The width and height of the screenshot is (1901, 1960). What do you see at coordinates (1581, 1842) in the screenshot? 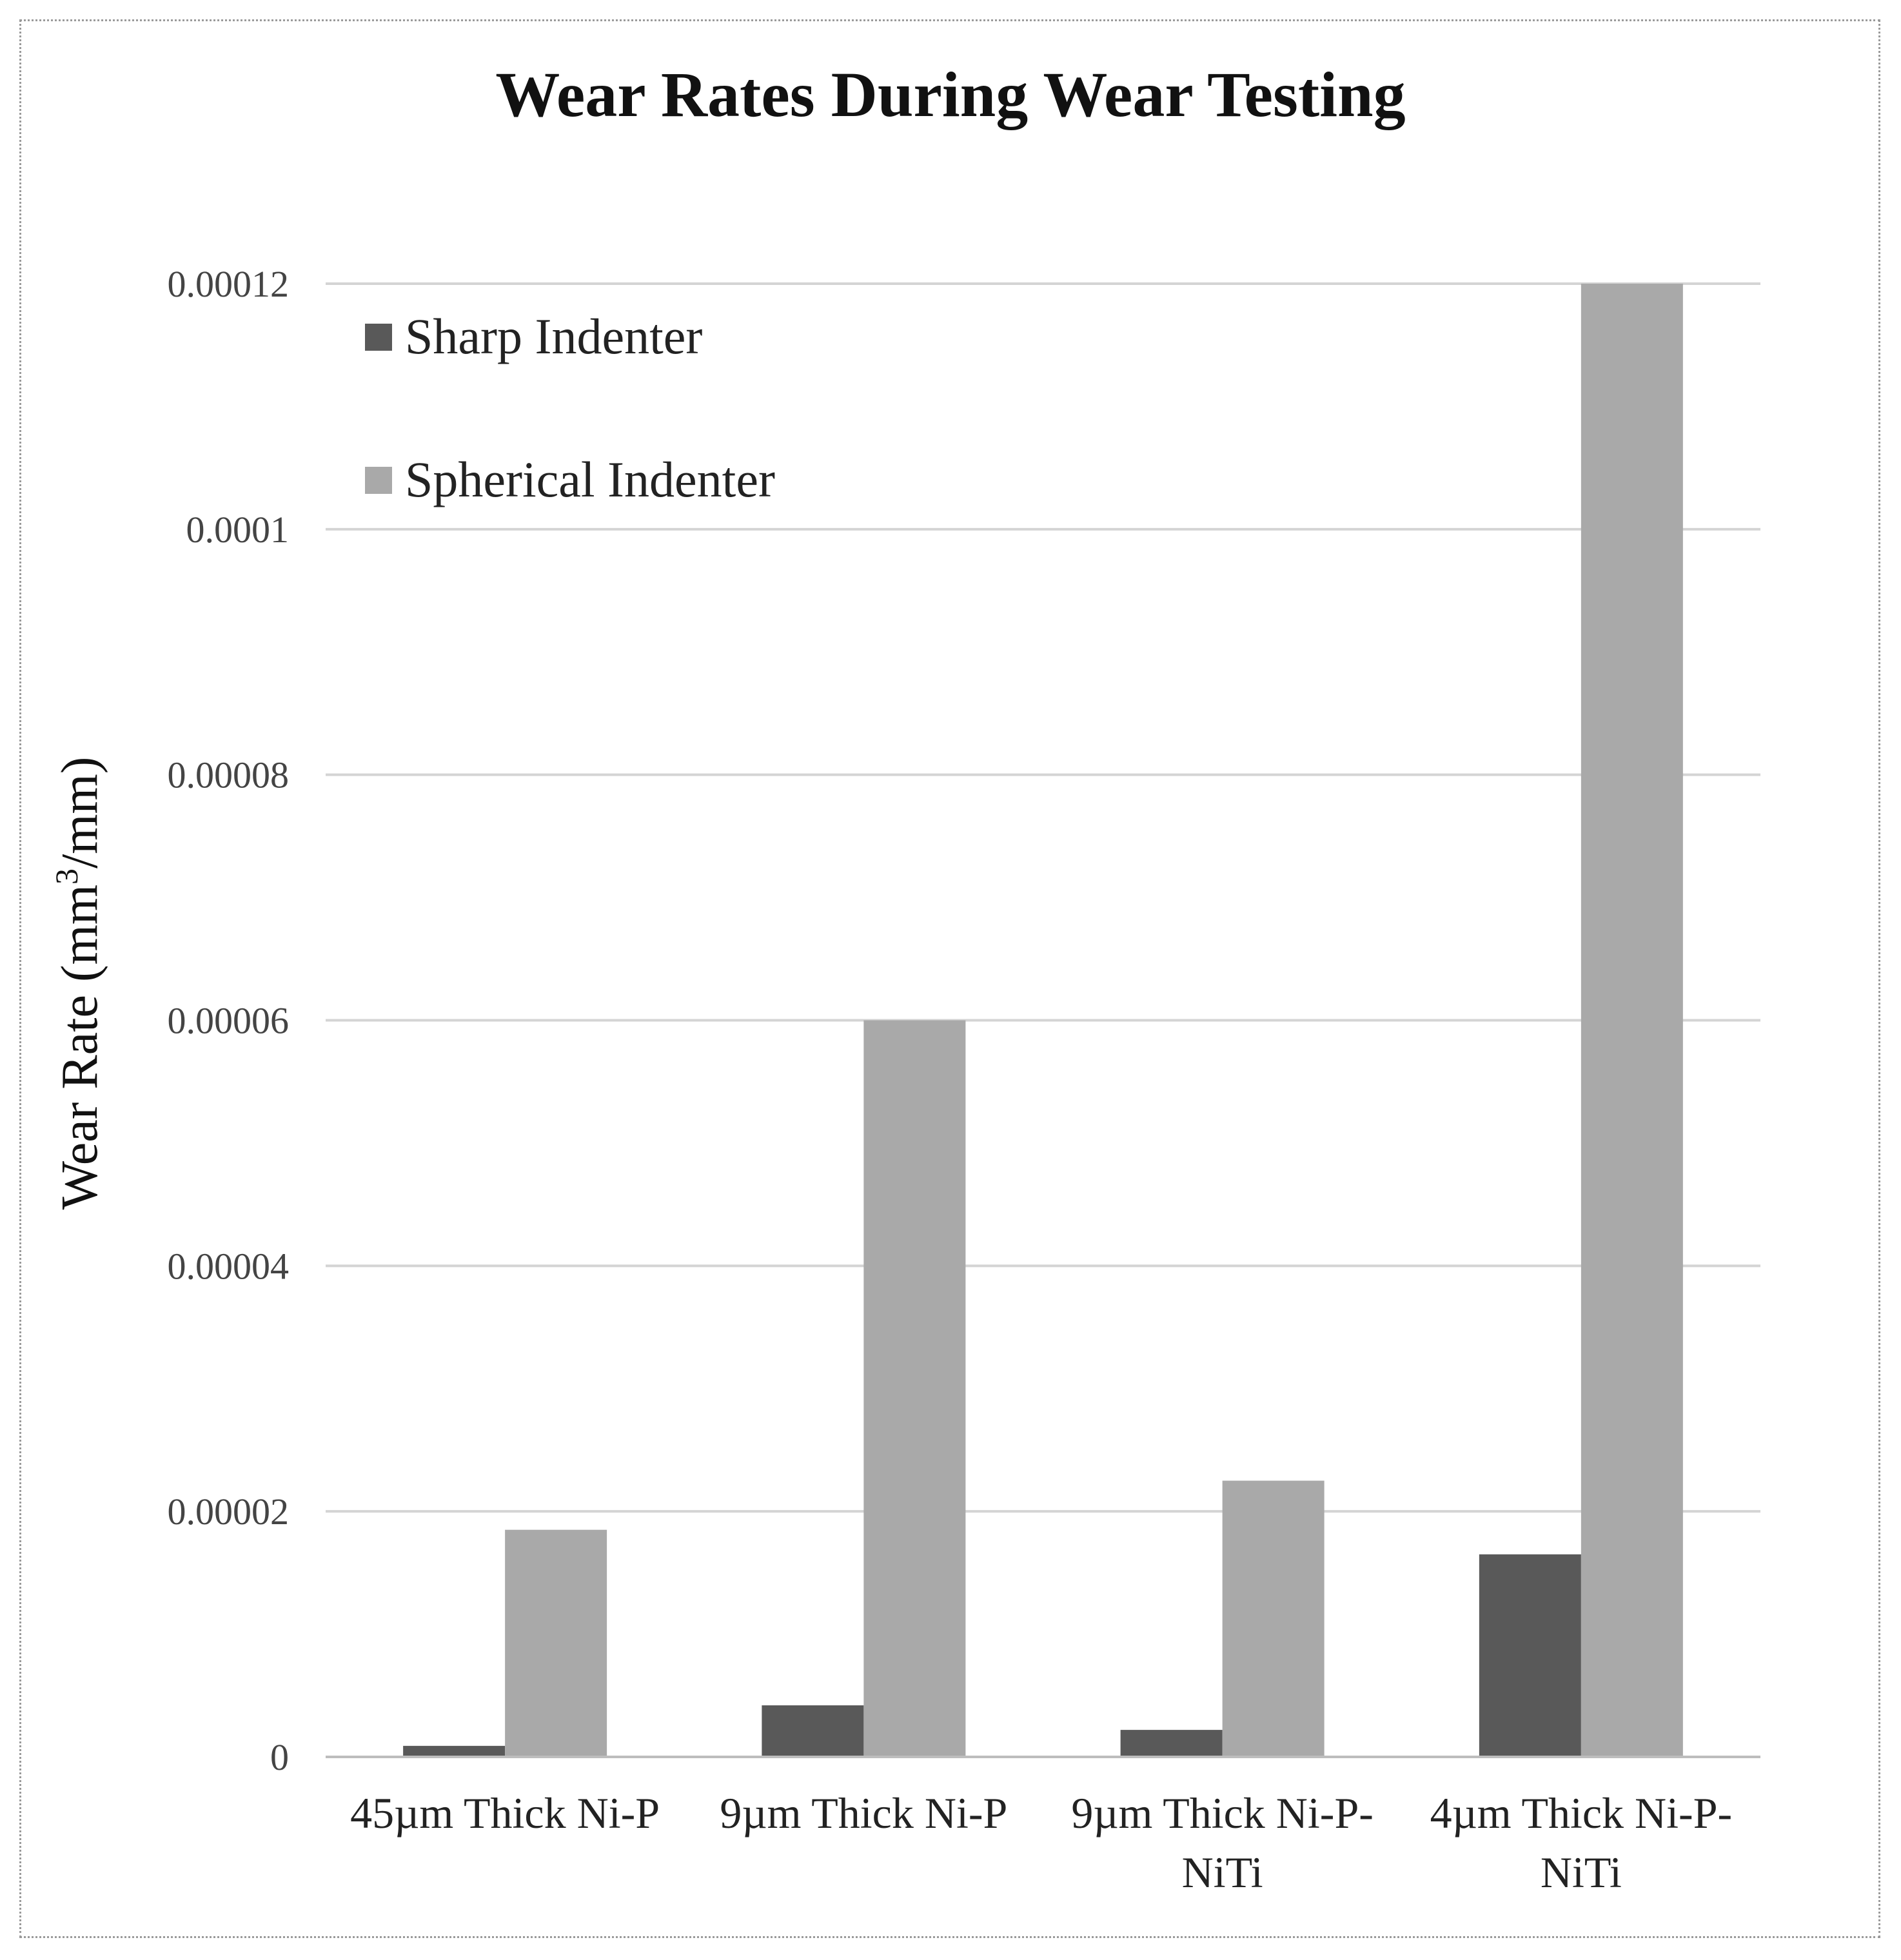
I see `x-category-label: 4µm Thick Ni-P-NiTi` at bounding box center [1581, 1842].